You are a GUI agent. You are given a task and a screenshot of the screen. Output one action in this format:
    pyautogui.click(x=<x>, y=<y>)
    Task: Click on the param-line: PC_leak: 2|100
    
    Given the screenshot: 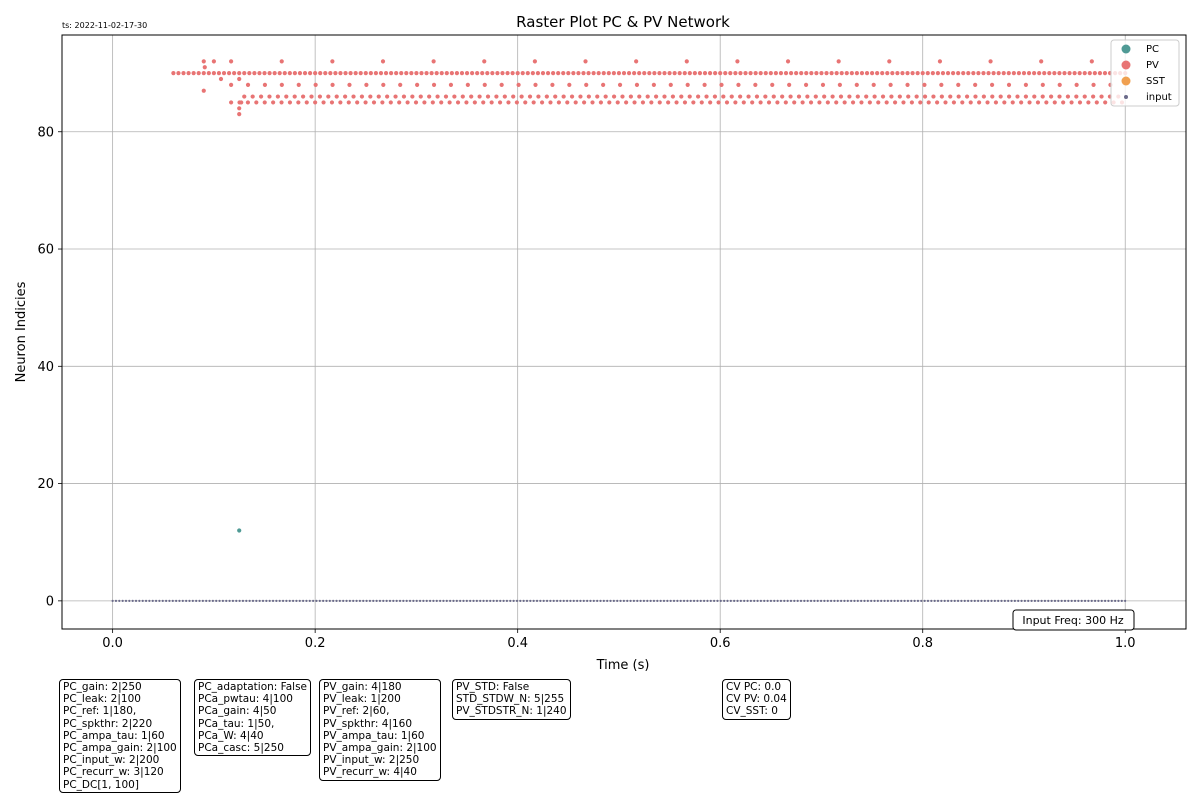 What is the action you would take?
    pyautogui.click(x=102, y=699)
    